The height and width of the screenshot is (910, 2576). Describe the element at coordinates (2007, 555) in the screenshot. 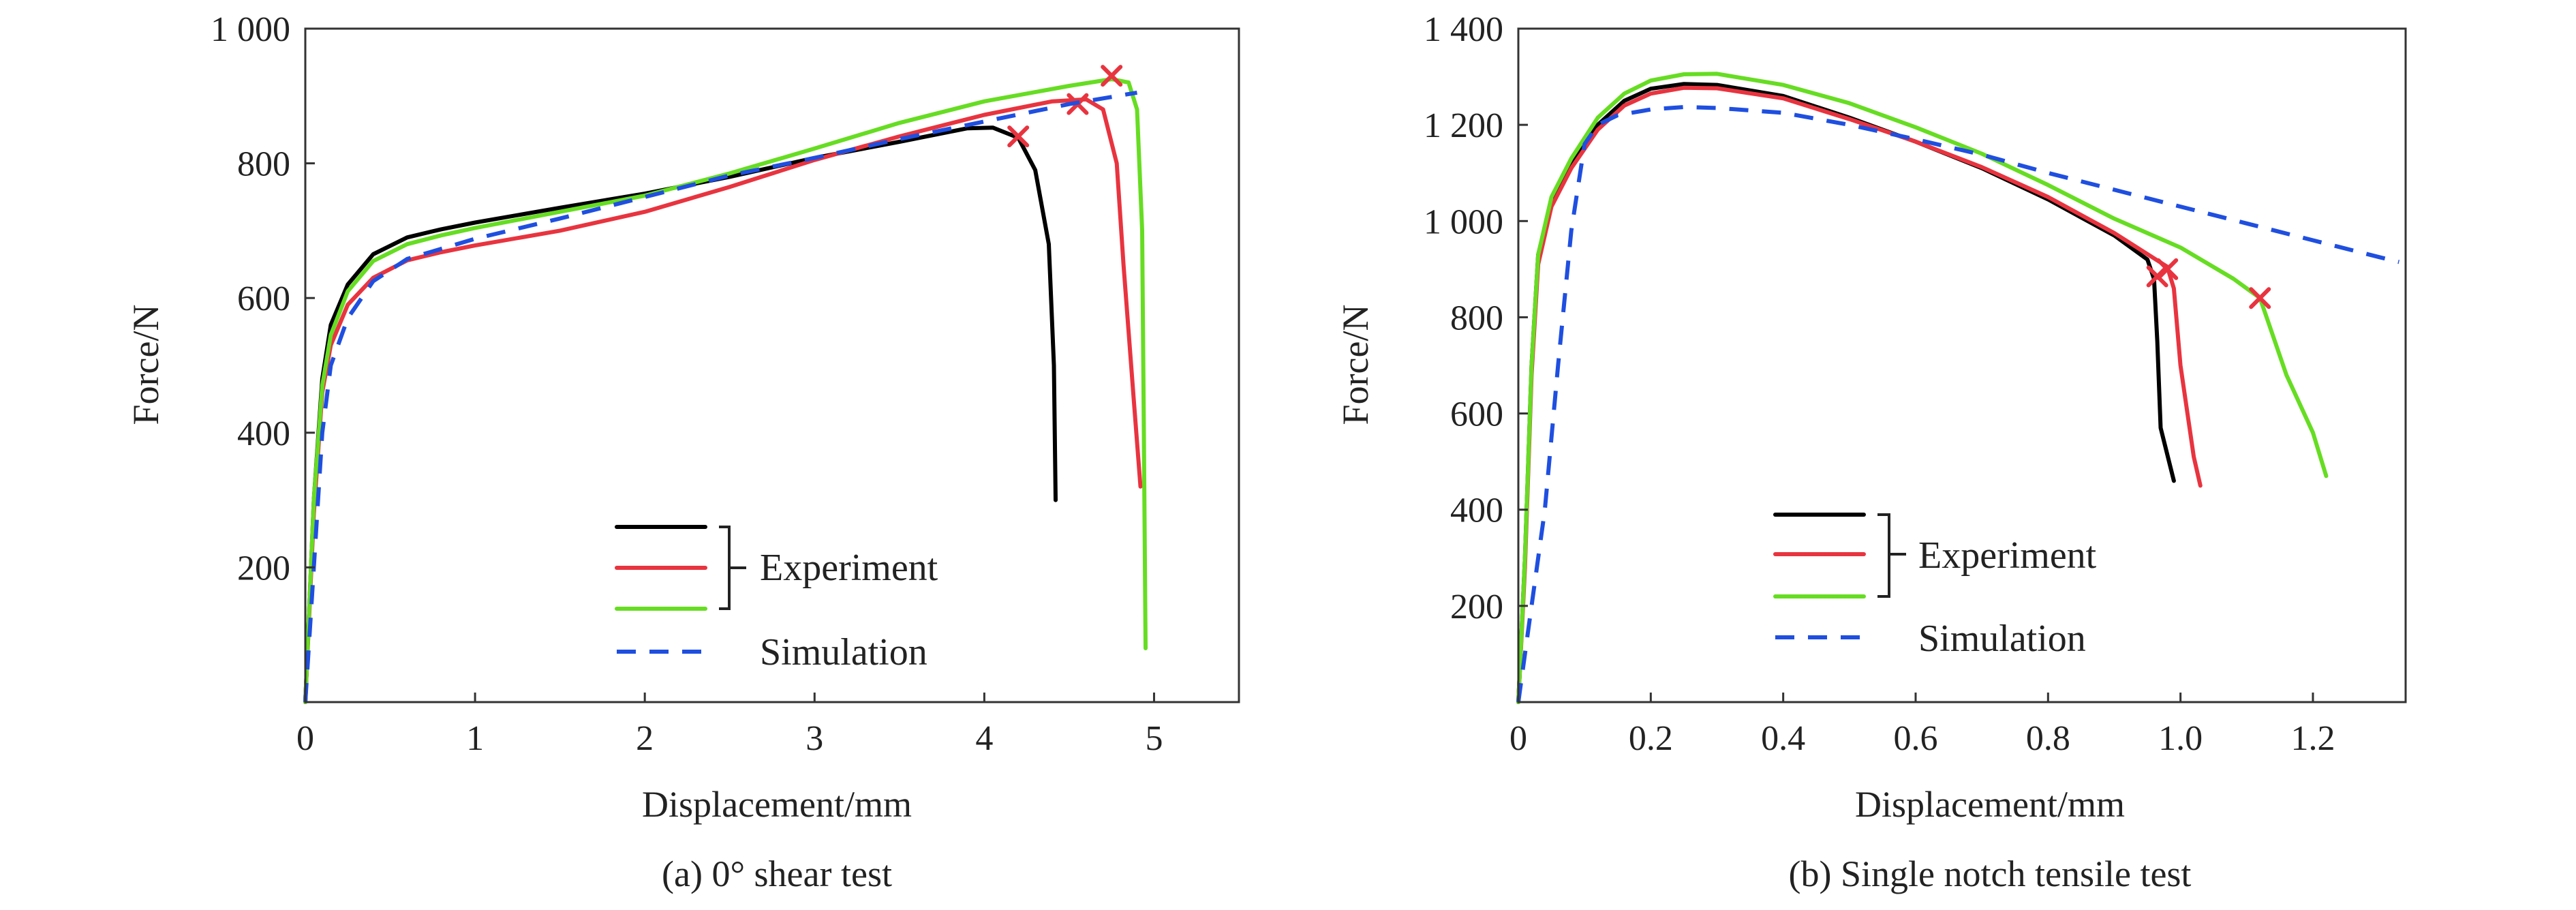

I see `legend-b-experiment-label: Experiment` at that location.